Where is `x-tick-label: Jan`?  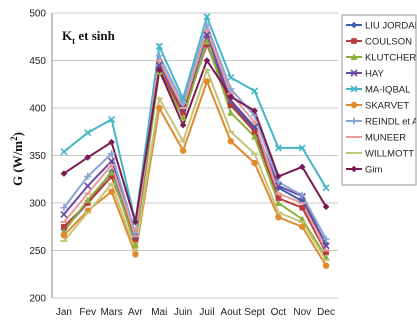
x-tick-label: Jan is located at coordinates (64, 312).